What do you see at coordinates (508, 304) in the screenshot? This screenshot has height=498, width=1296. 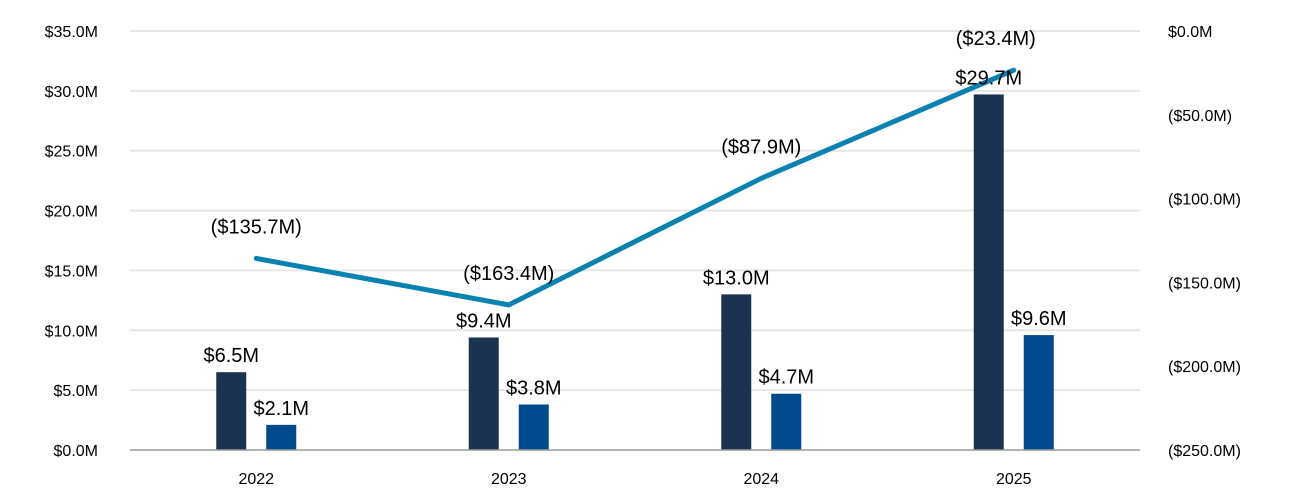 I see `line-point-2023` at bounding box center [508, 304].